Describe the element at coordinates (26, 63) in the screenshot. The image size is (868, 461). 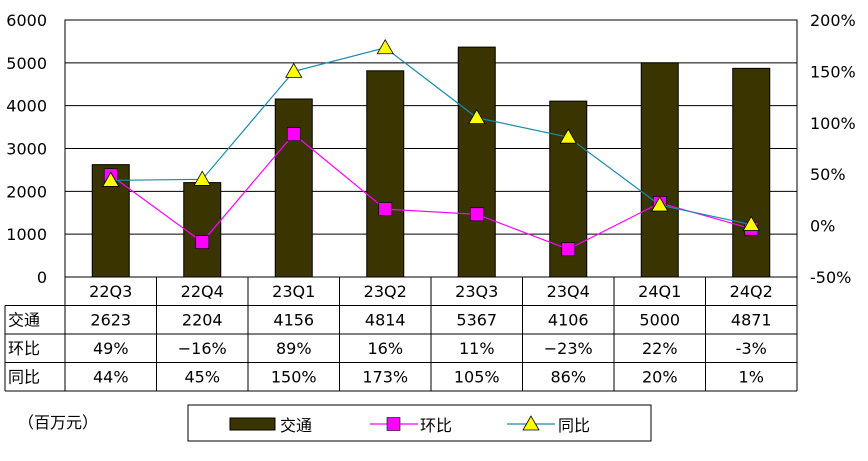
I see `left-axis-tick-label: 5000` at that location.